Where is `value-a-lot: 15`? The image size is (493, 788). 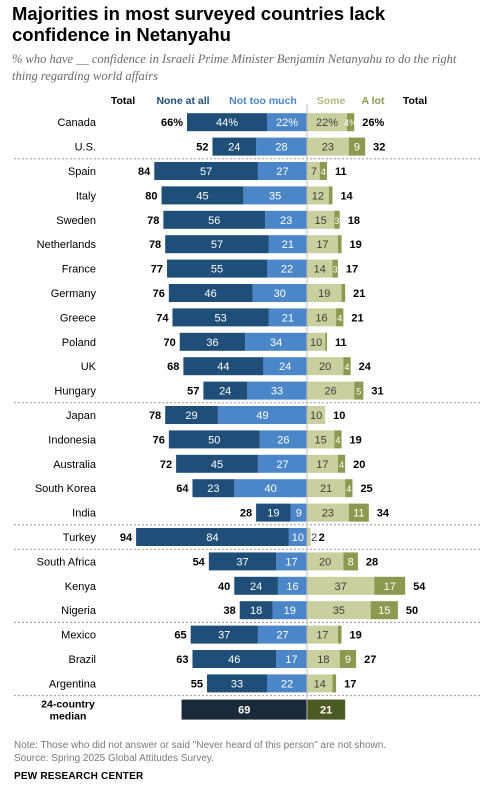
value-a-lot: 15 is located at coordinates (384, 611).